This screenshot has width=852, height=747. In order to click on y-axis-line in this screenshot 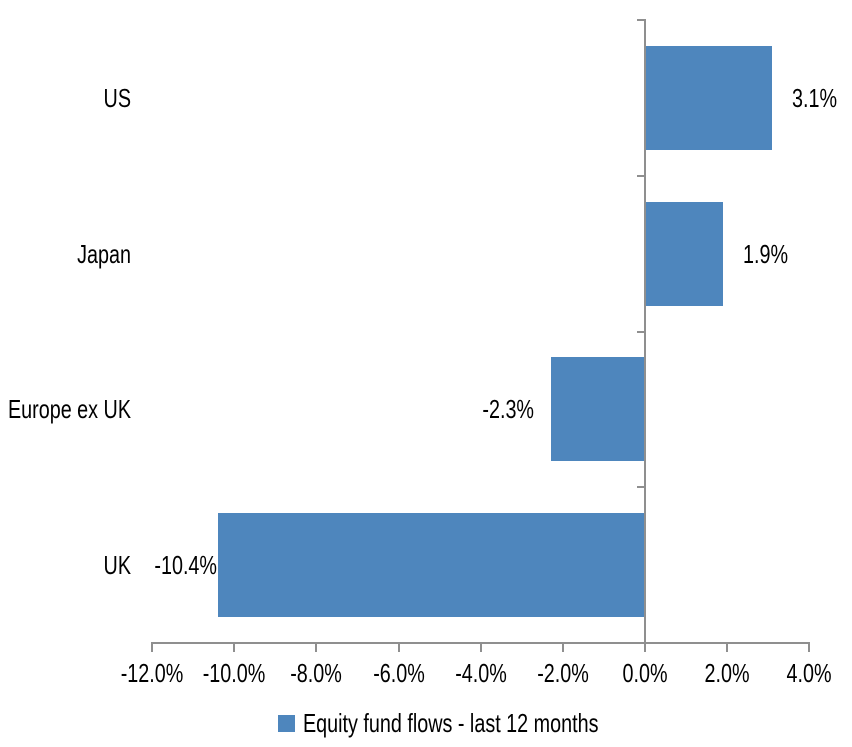, I will do `click(645, 331)`.